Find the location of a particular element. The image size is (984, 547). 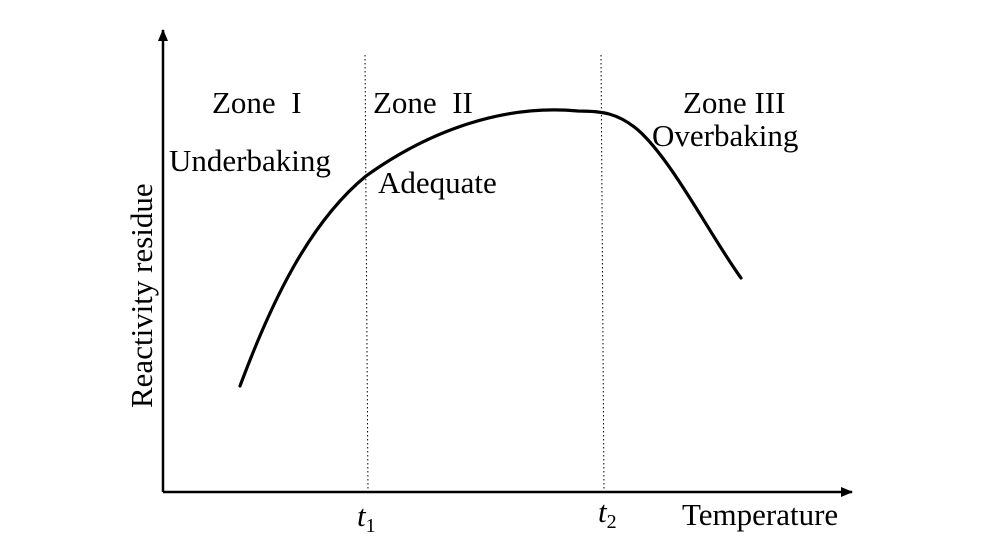

x-axis-label: Temperature is located at coordinates (760, 514).